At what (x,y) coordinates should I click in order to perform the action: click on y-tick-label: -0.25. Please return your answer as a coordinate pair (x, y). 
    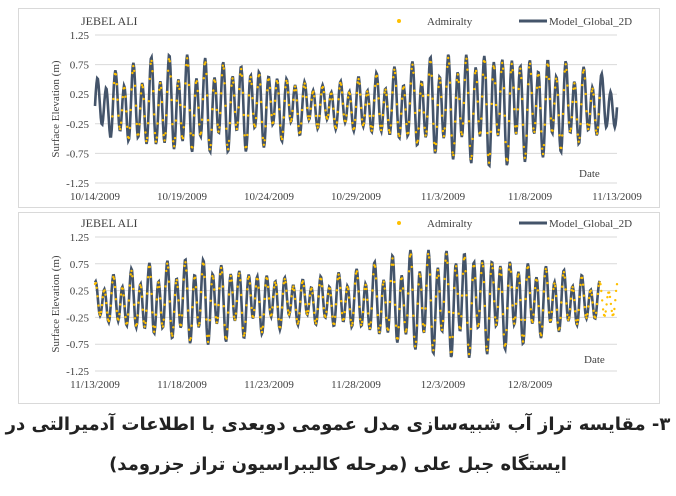
    Looking at the image, I should click on (77, 125).